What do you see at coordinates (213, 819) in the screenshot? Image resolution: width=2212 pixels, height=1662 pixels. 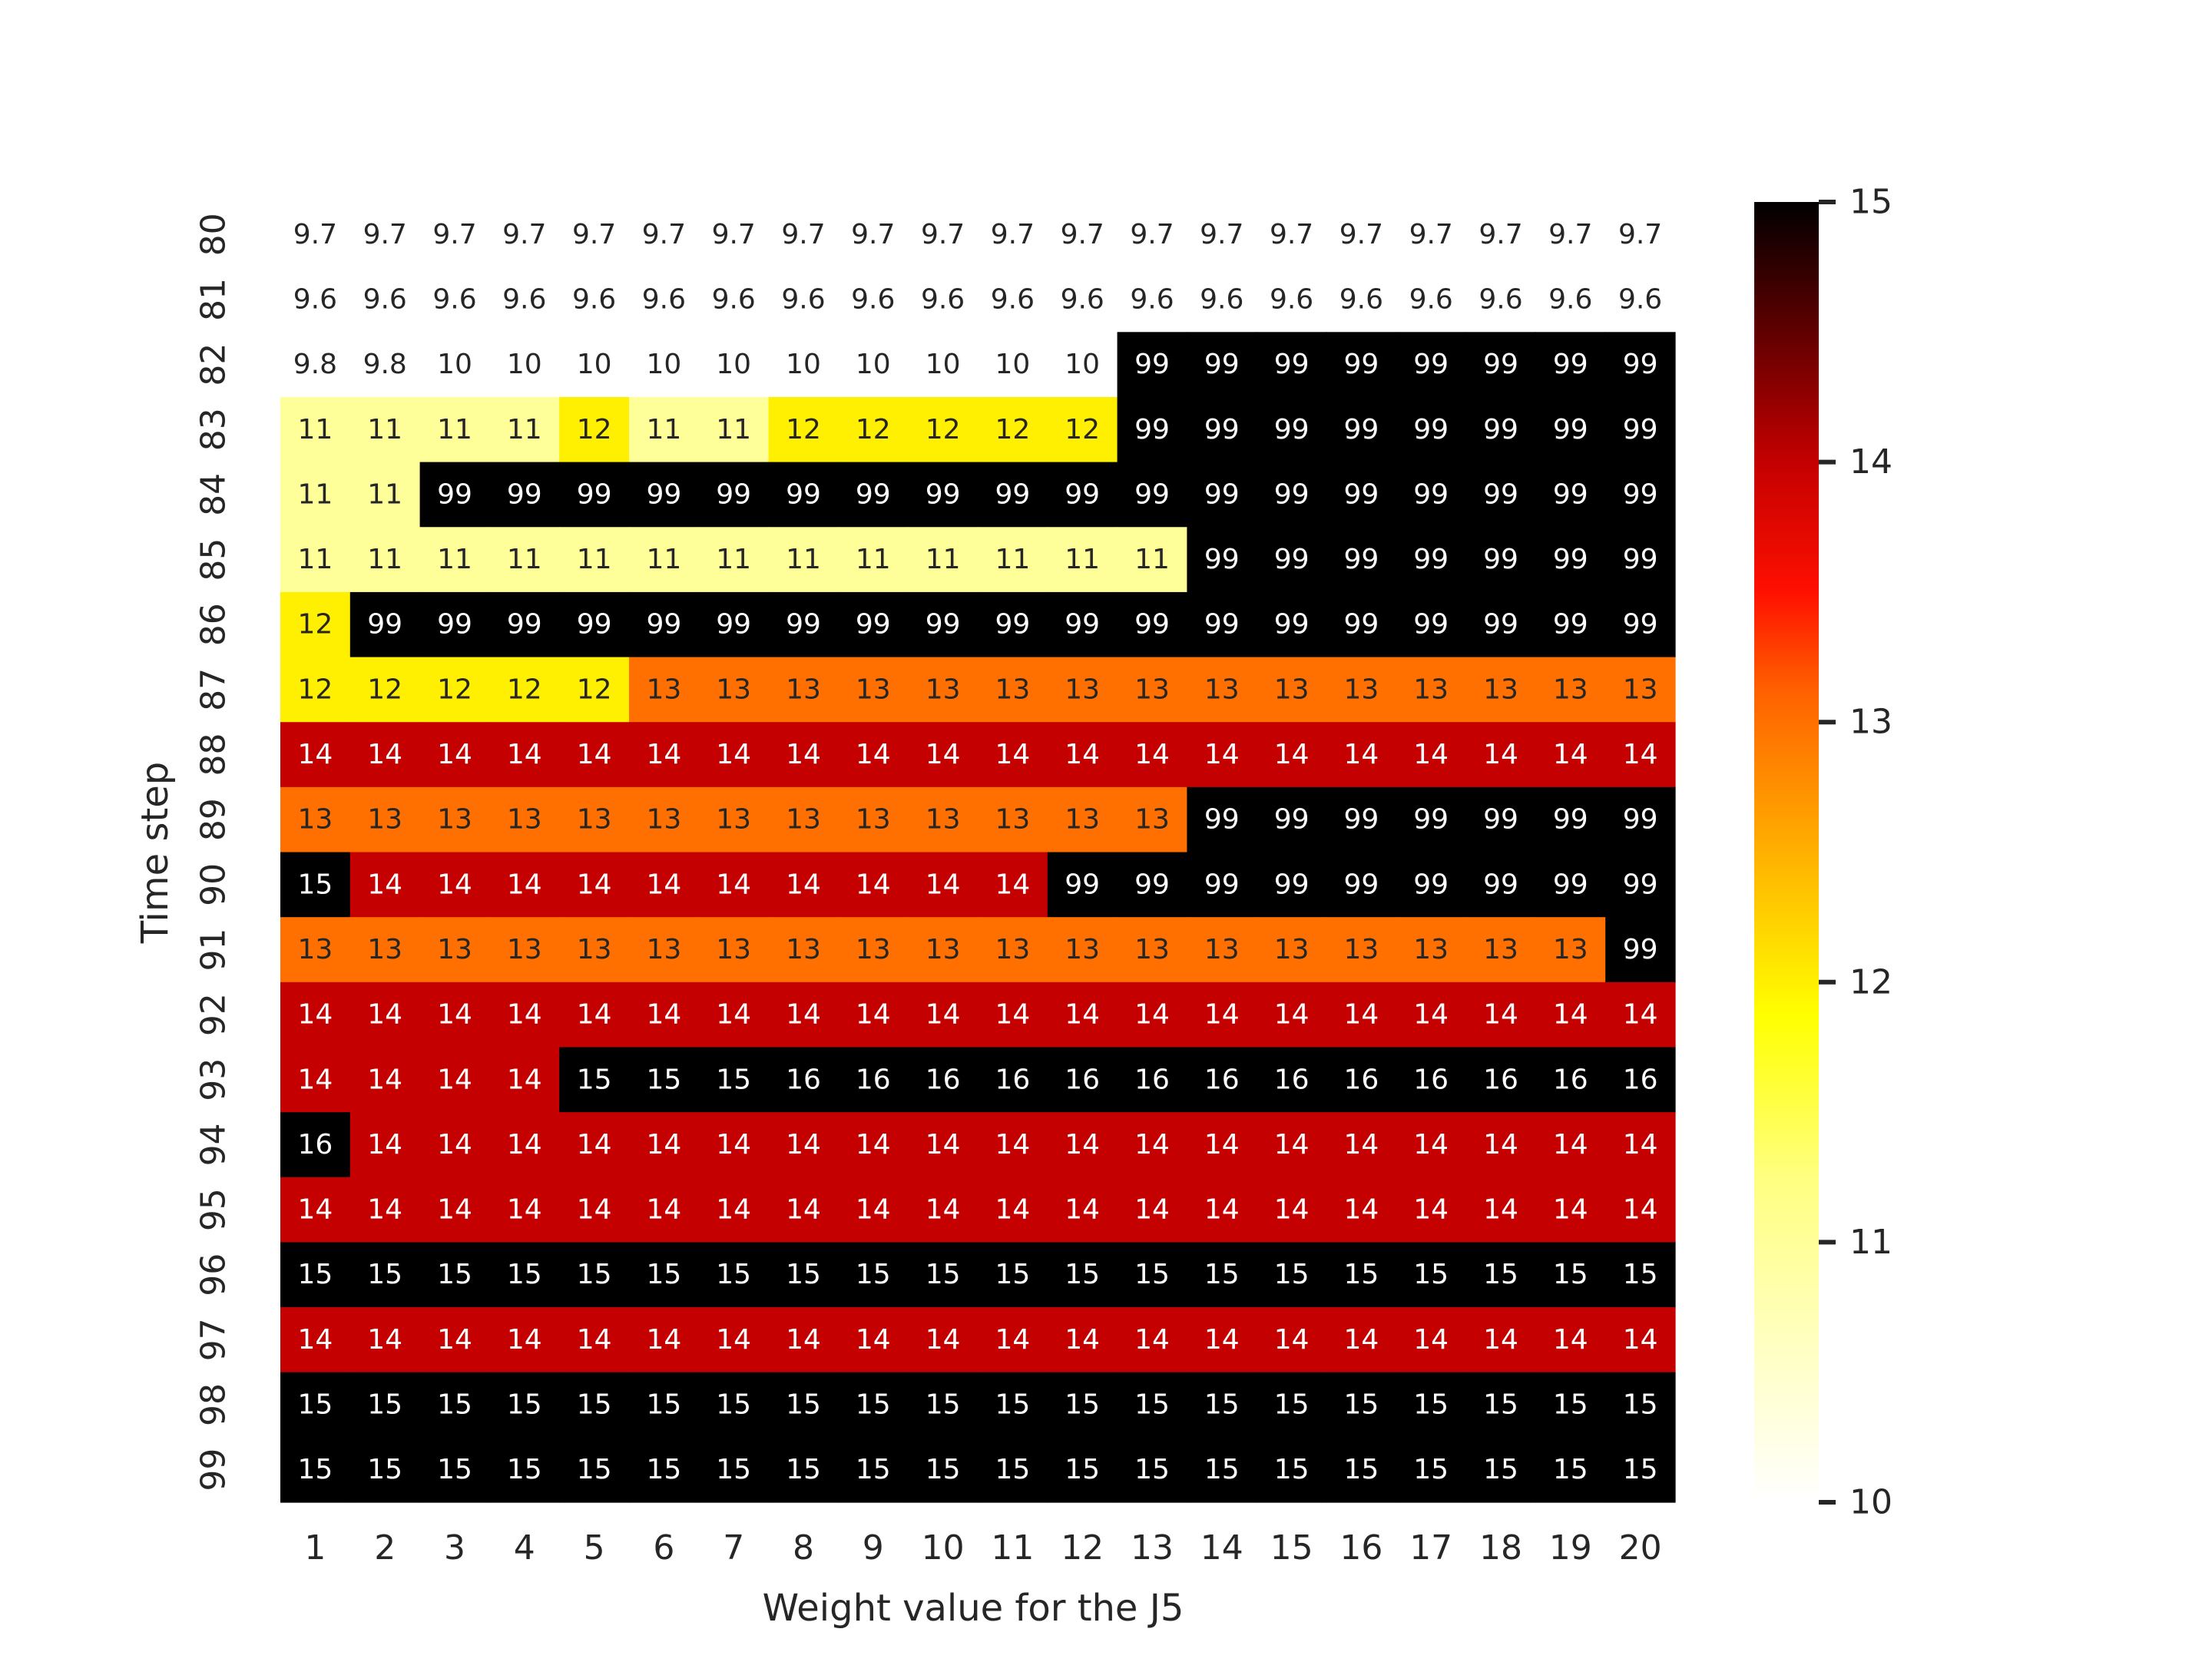 I see `y-tick-label: 89` at bounding box center [213, 819].